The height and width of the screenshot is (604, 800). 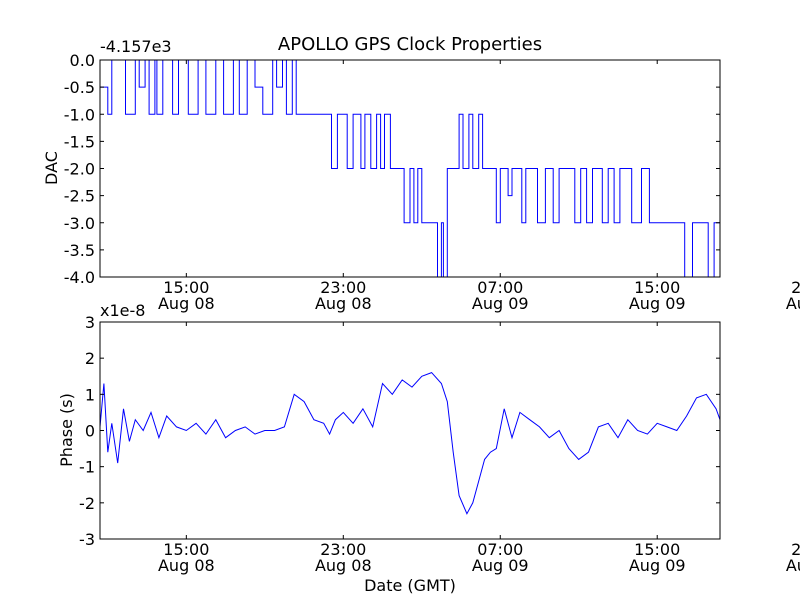 I want to click on phase-y-tick-label: -2, so click(x=87, y=503).